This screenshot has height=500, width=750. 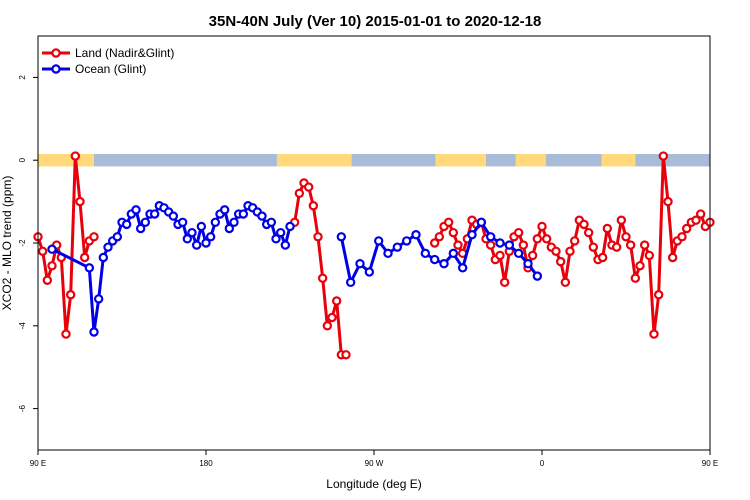 I want to click on y-tick-label: 0, so click(x=22, y=159).